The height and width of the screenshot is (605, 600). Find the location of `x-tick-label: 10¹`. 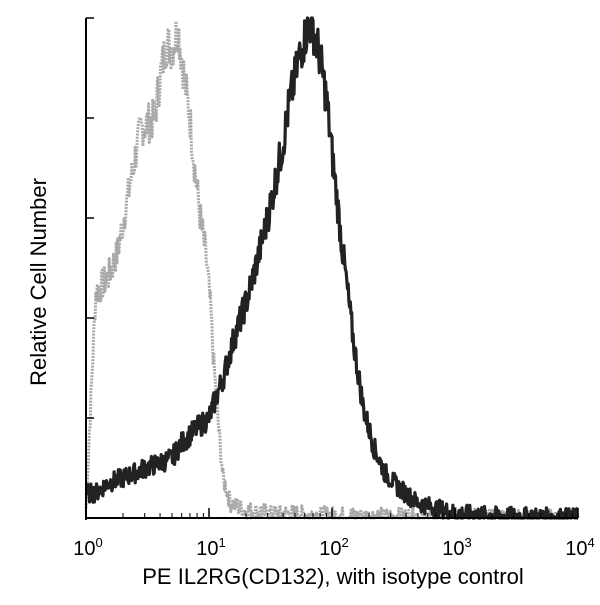

x-tick-label: 10¹ is located at coordinates (210, 547).